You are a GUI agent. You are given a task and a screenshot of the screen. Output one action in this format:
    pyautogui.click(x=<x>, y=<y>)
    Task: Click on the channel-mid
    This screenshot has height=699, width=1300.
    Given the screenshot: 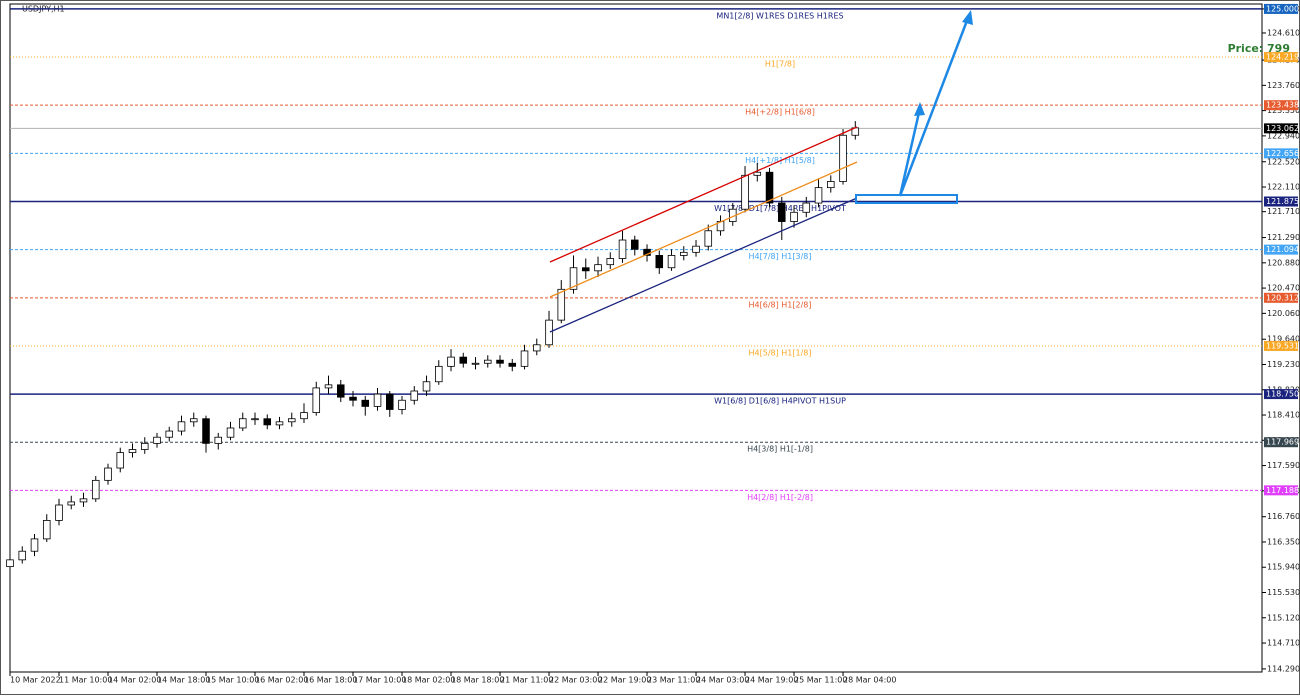 What is the action you would take?
    pyautogui.click(x=703, y=229)
    